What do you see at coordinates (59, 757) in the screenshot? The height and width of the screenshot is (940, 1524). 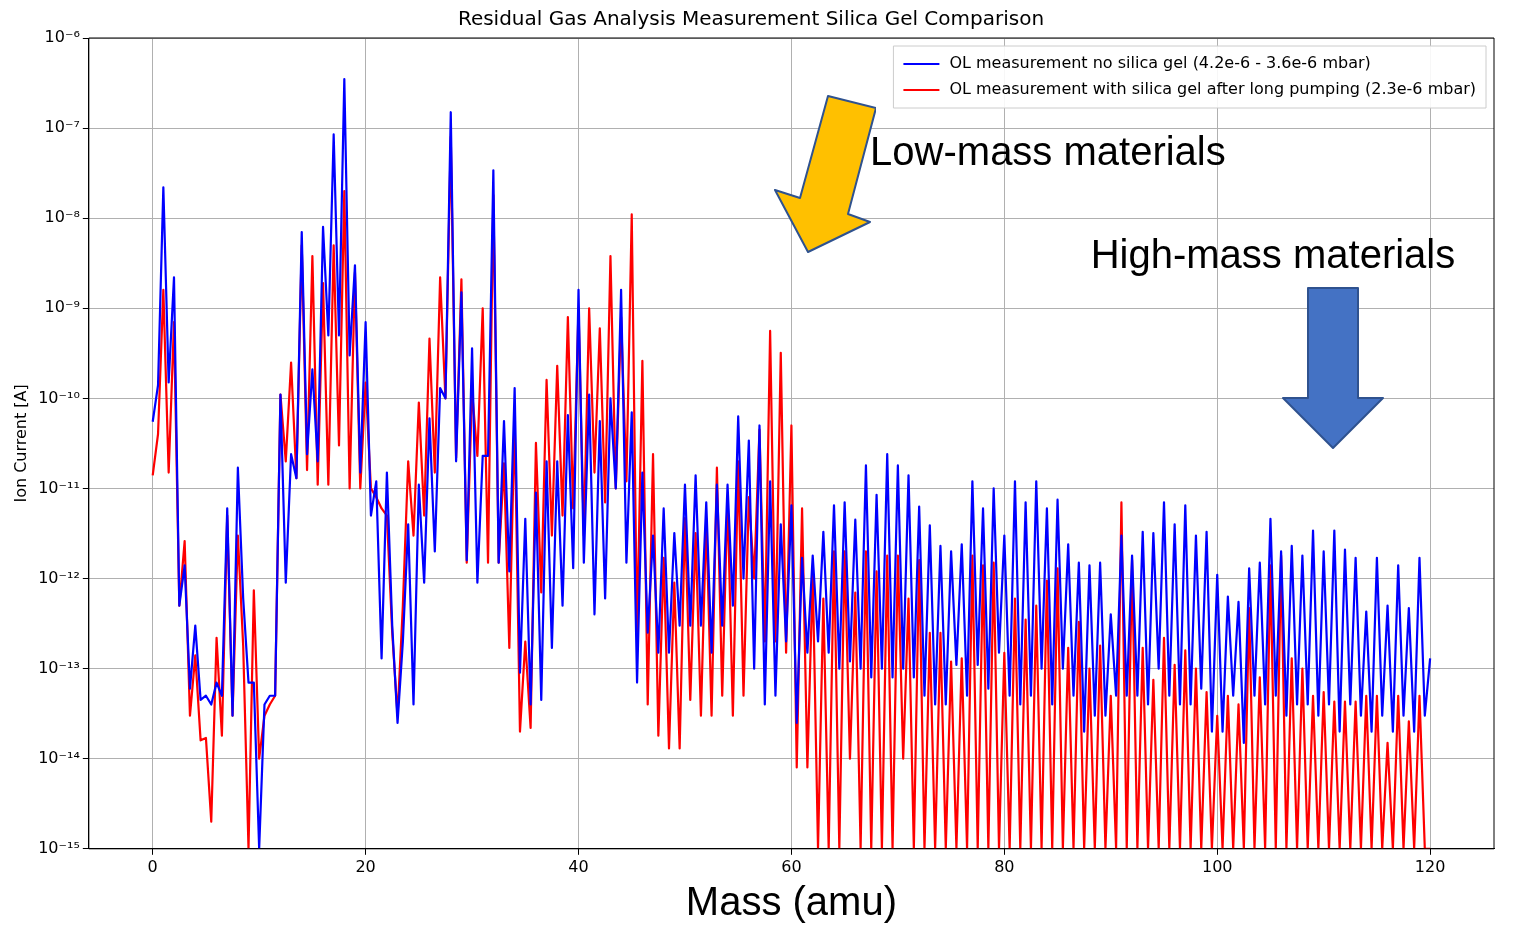 I see `y-tick-label: 10⁻¹⁴` at bounding box center [59, 757].